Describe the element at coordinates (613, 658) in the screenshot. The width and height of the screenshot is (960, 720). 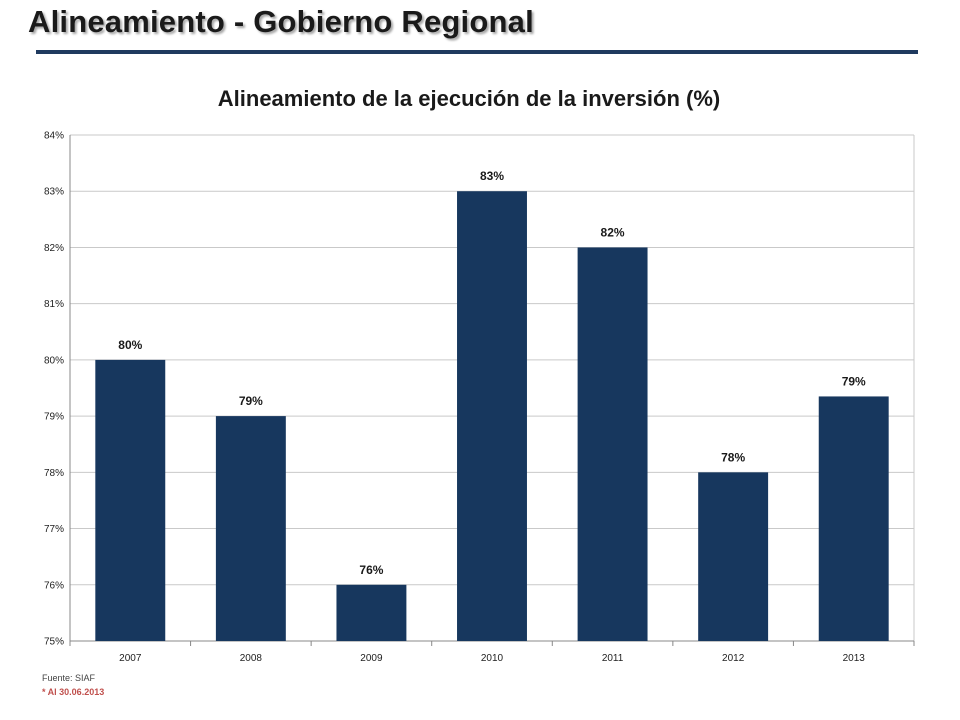
I see `x-tick-label: 2011` at that location.